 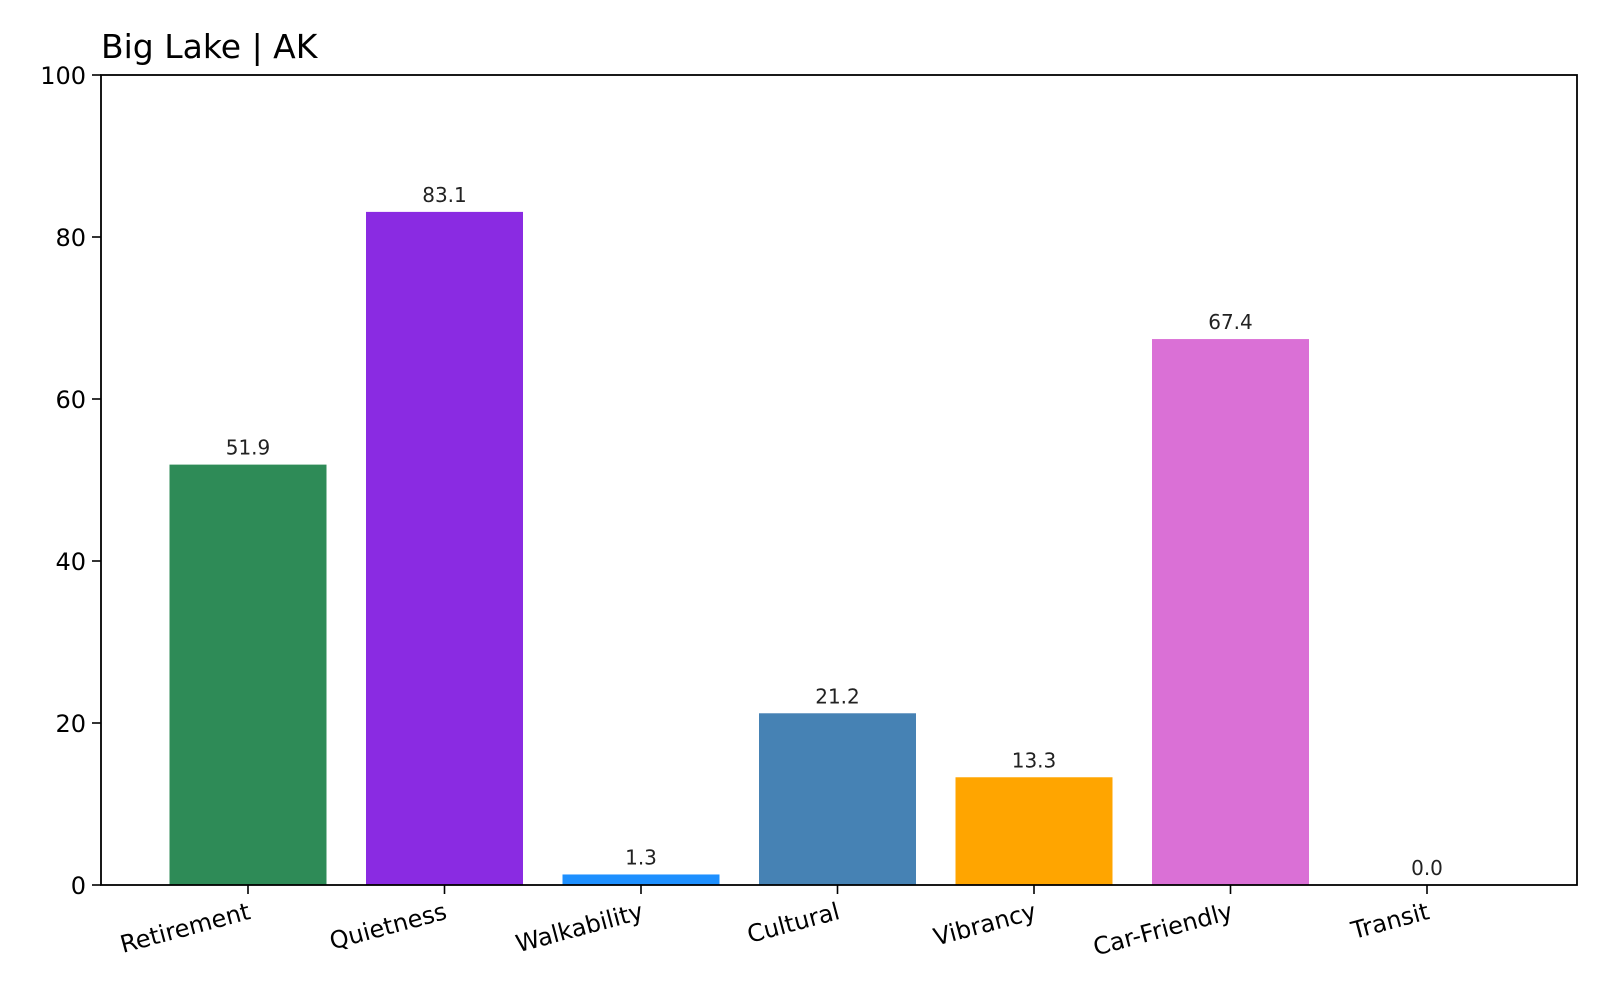 I want to click on y-tick-label: 100, so click(x=63, y=76).